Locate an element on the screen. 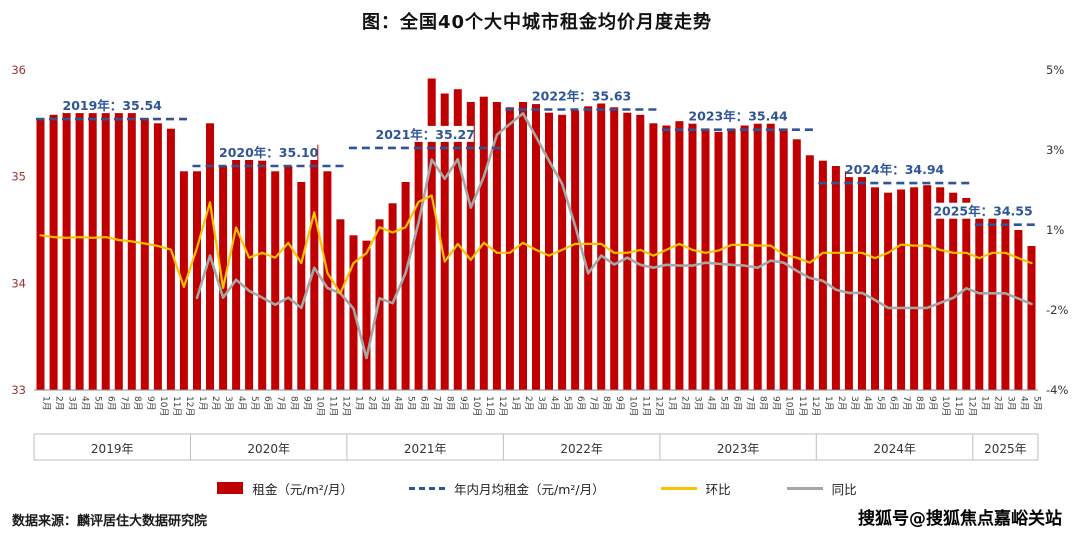 The width and height of the screenshot is (1074, 535). svg-text: 5% is located at coordinates (1055, 70).